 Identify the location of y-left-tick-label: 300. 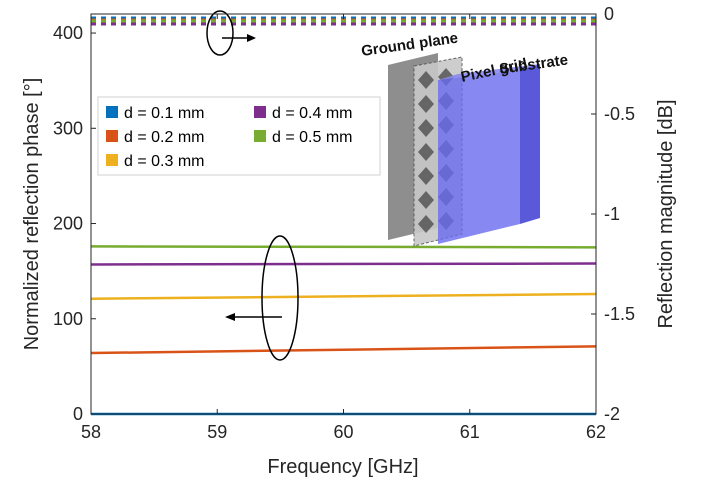
(68, 128).